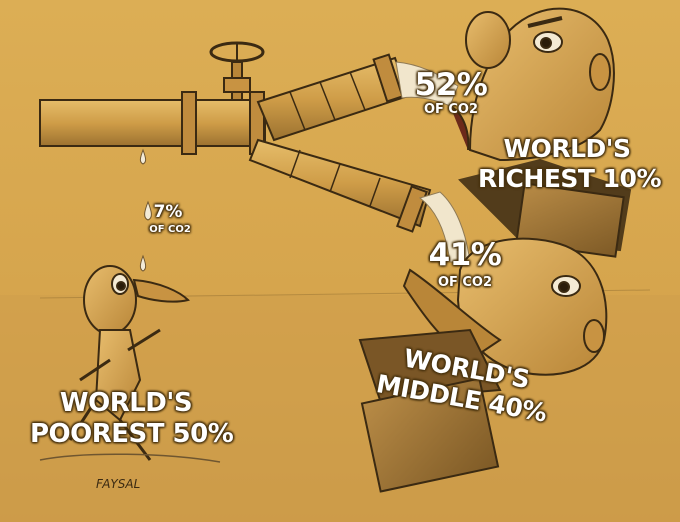 Image resolution: width=680 pixels, height=522 pixels. I want to click on richest-unit-label: OF CO2, so click(451, 109).